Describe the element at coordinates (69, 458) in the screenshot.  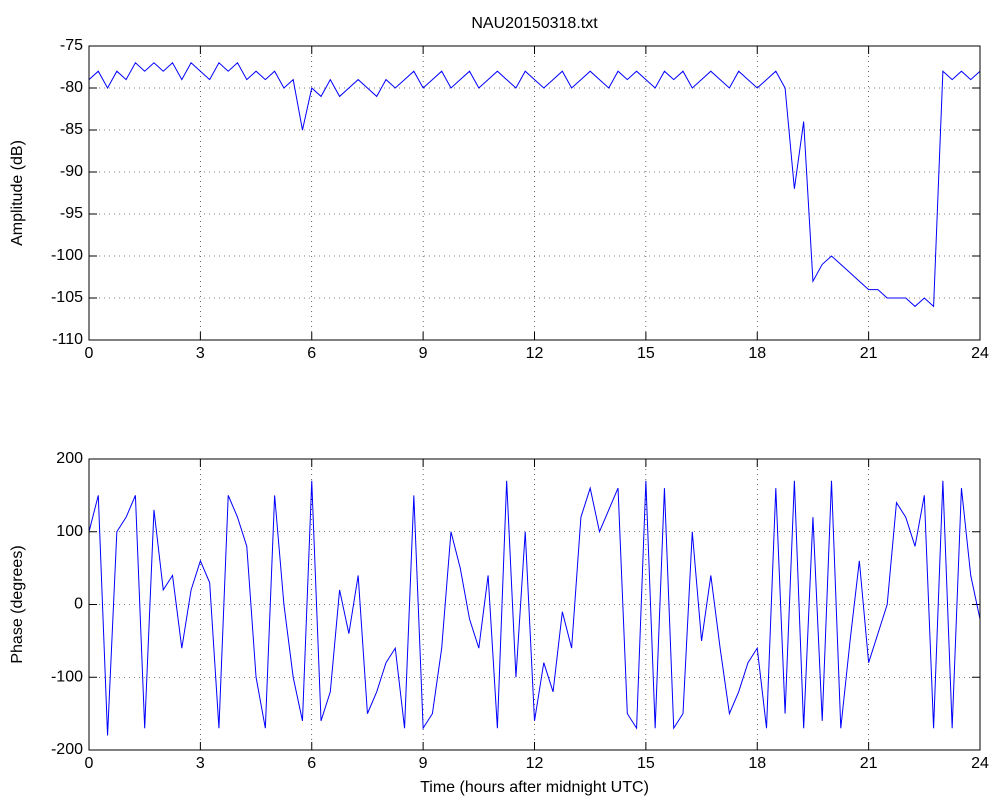
I see `y-tick-label: 200` at that location.